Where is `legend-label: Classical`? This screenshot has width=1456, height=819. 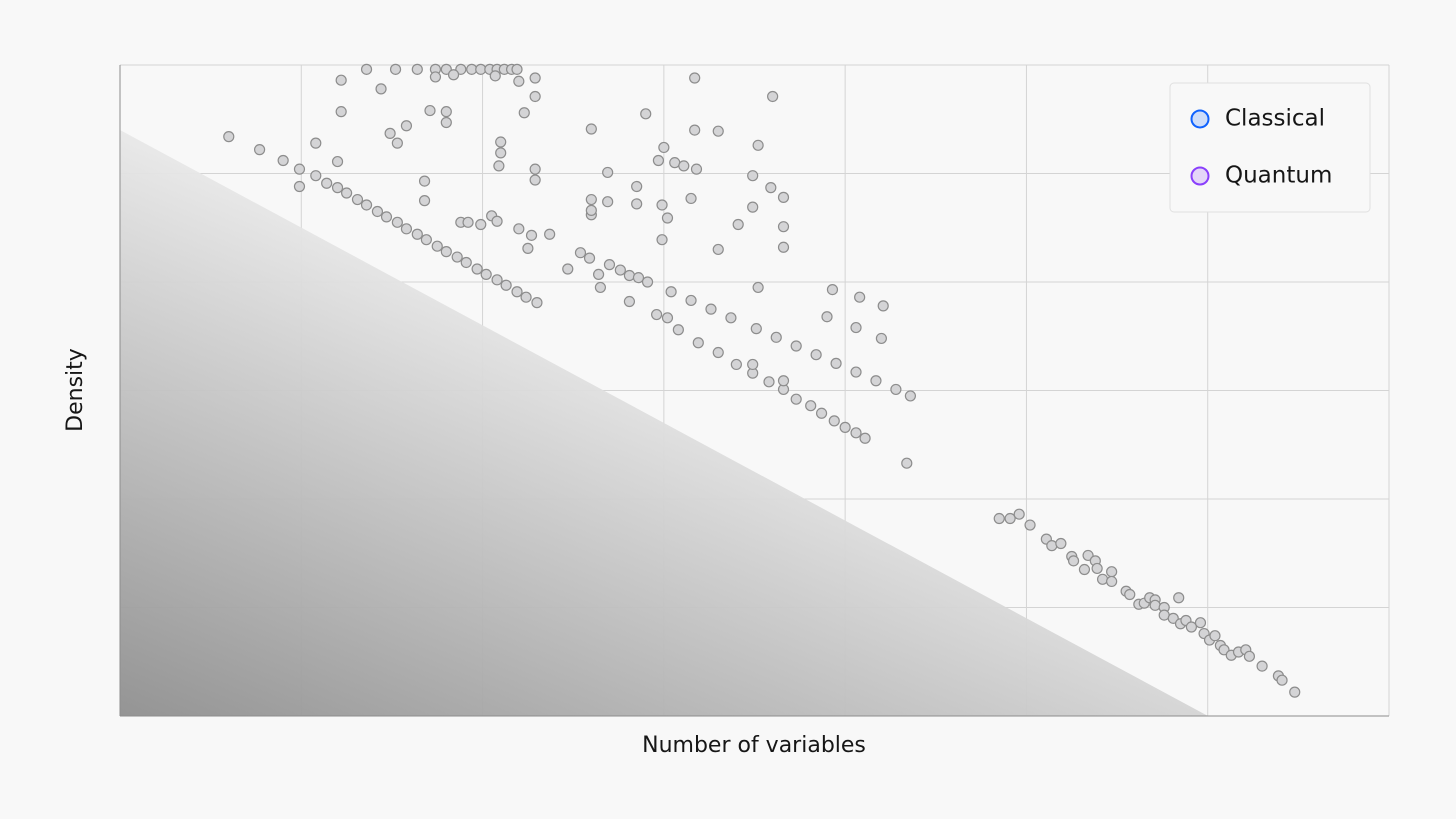 legend-label: Classical is located at coordinates (1275, 119).